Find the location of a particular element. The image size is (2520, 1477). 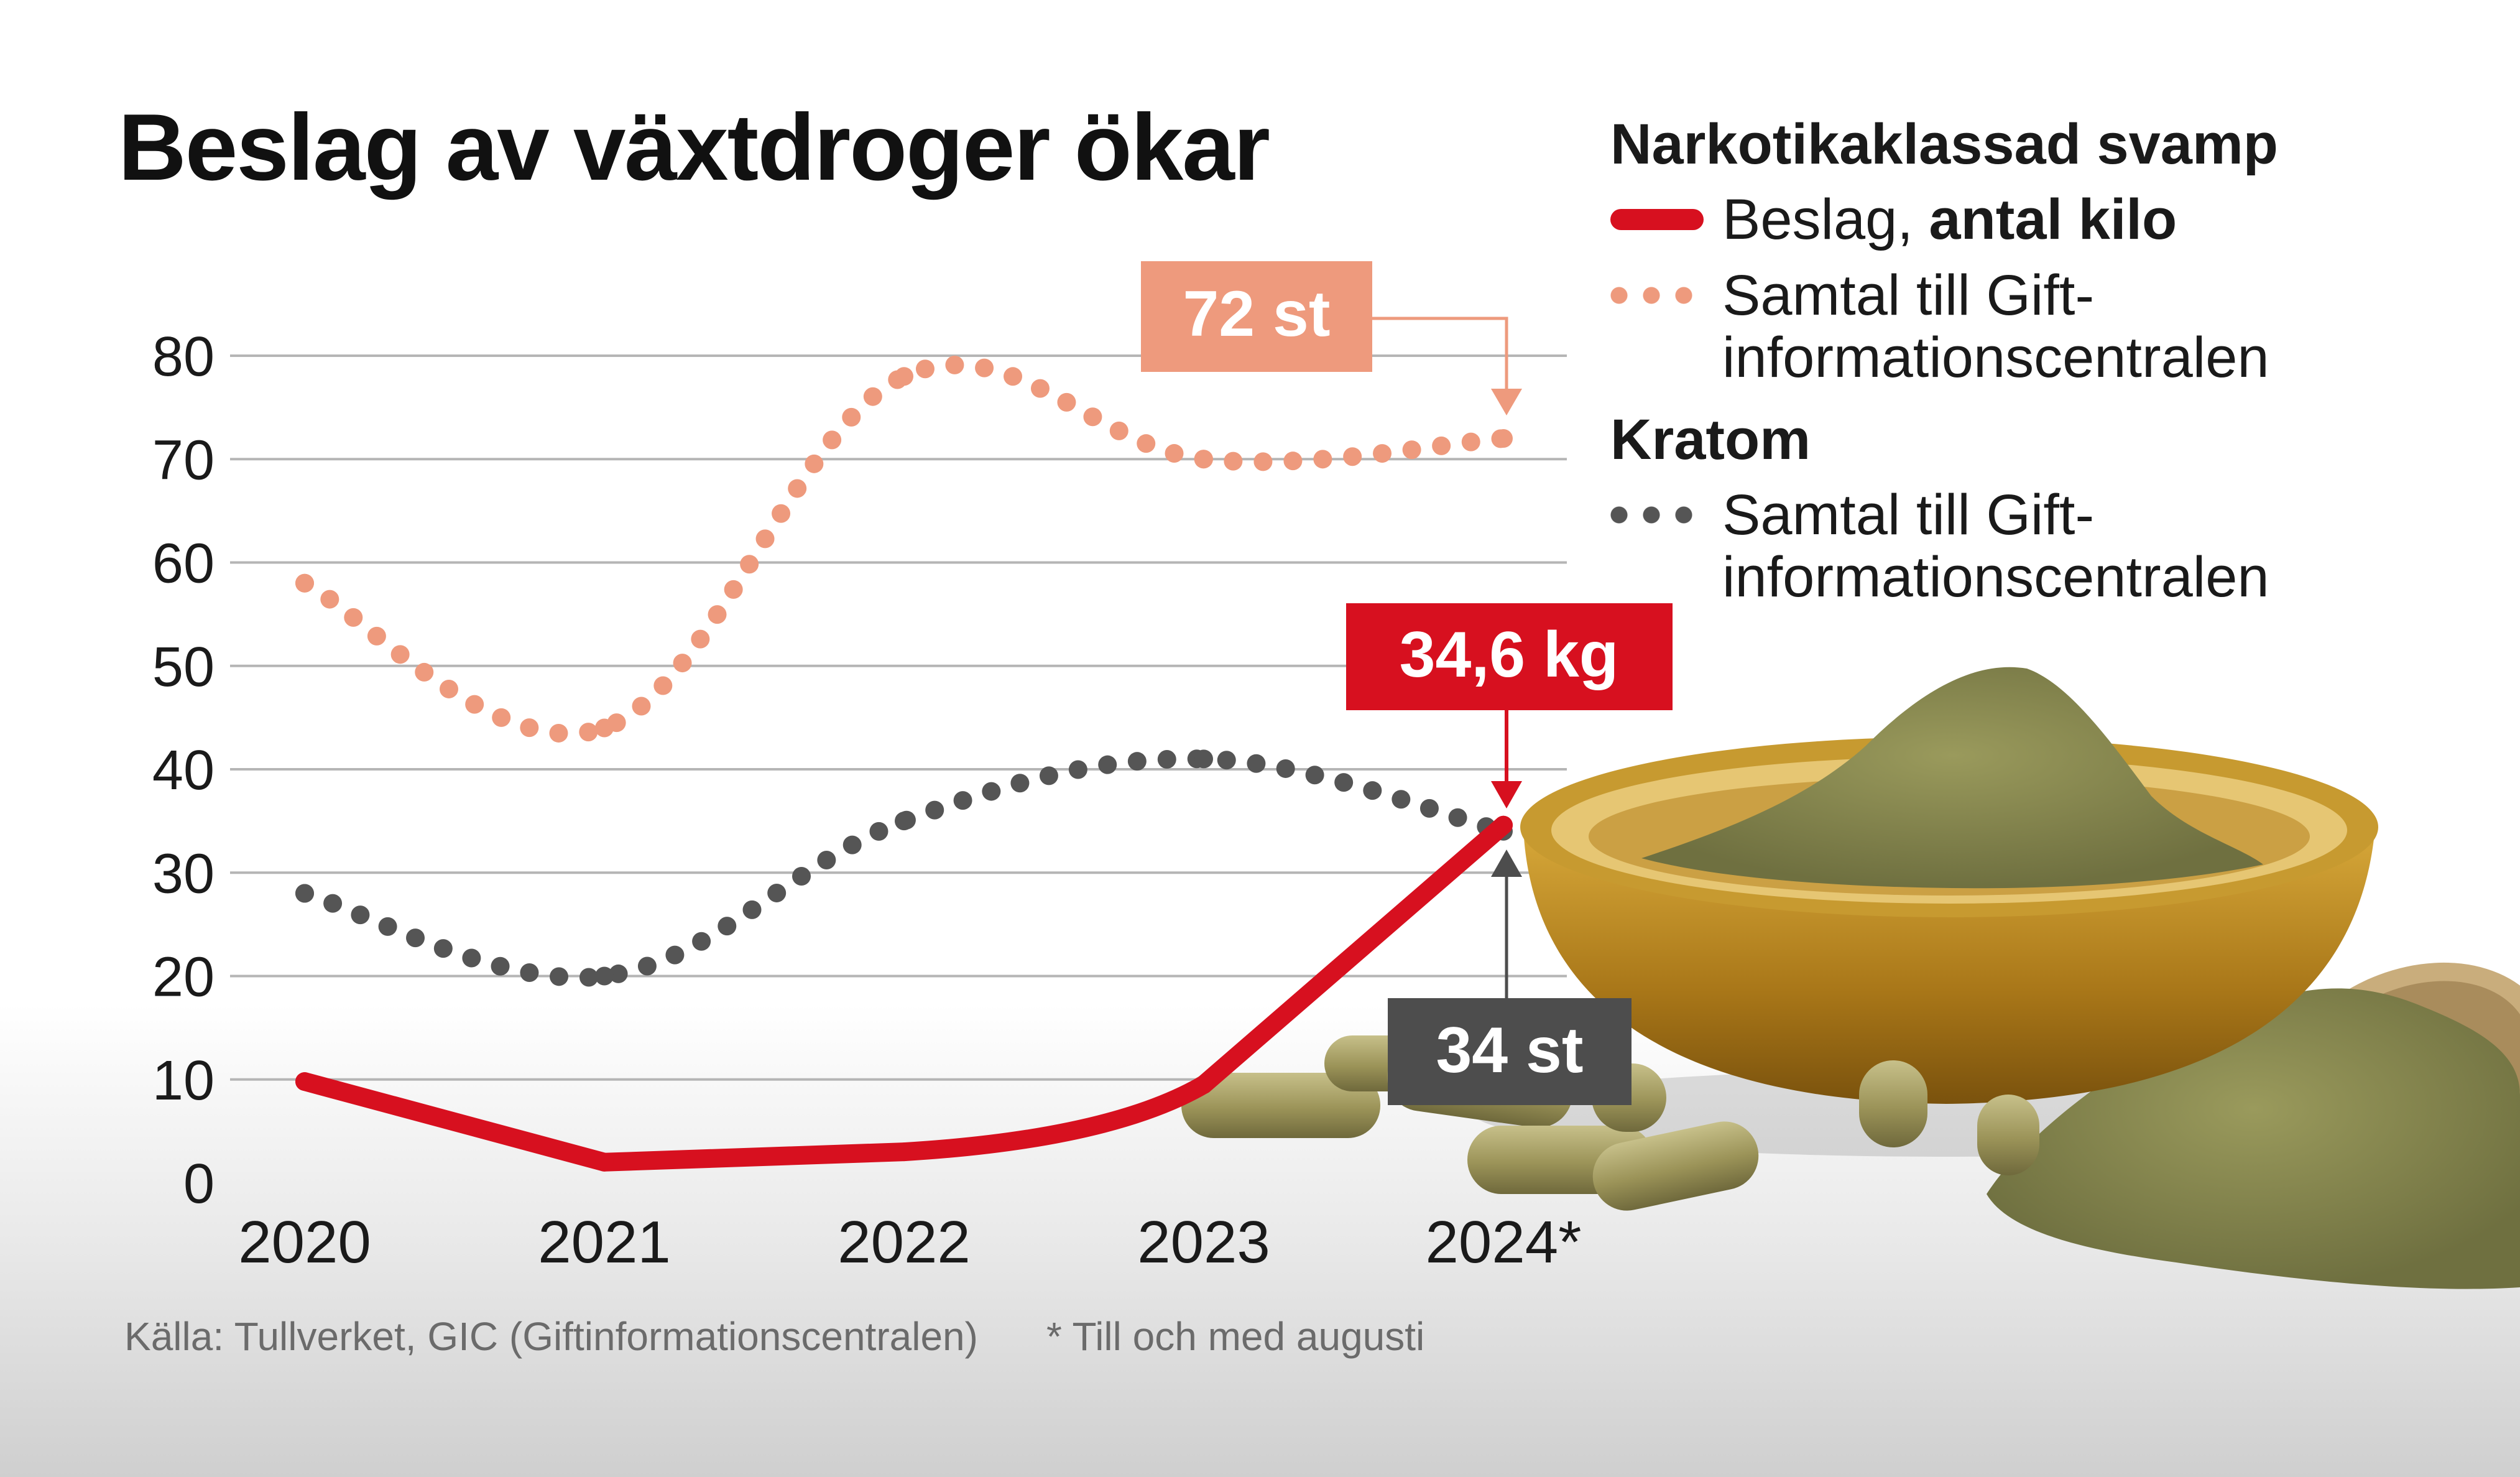

legend-heading-svamp: Narkotikaklassad svamp is located at coordinates (1944, 145).